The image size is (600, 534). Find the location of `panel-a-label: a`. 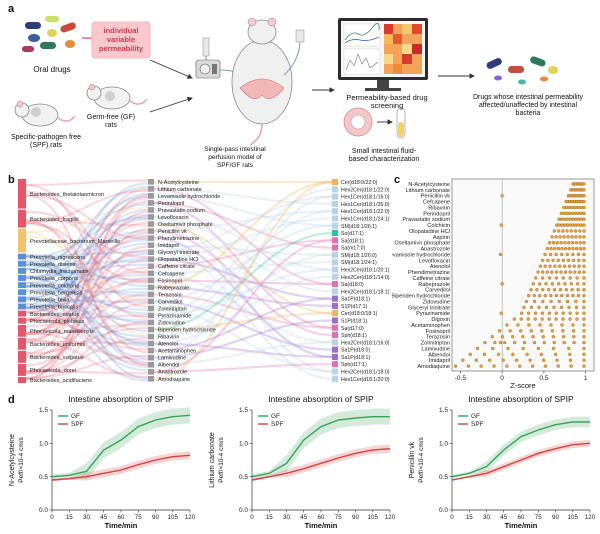

panel-a-label: a is located at coordinates (11, 9).